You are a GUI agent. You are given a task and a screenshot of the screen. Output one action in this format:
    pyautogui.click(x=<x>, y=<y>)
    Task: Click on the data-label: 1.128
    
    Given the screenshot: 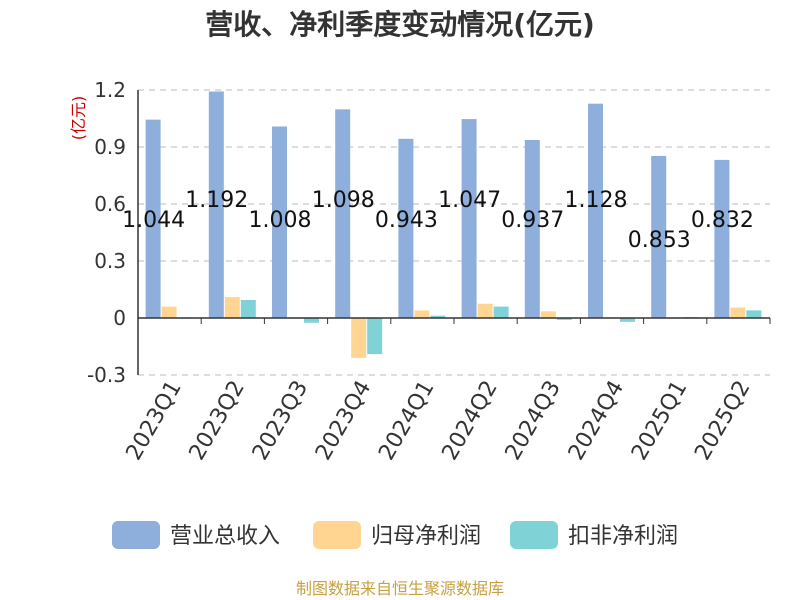 What is the action you would take?
    pyautogui.click(x=596, y=200)
    